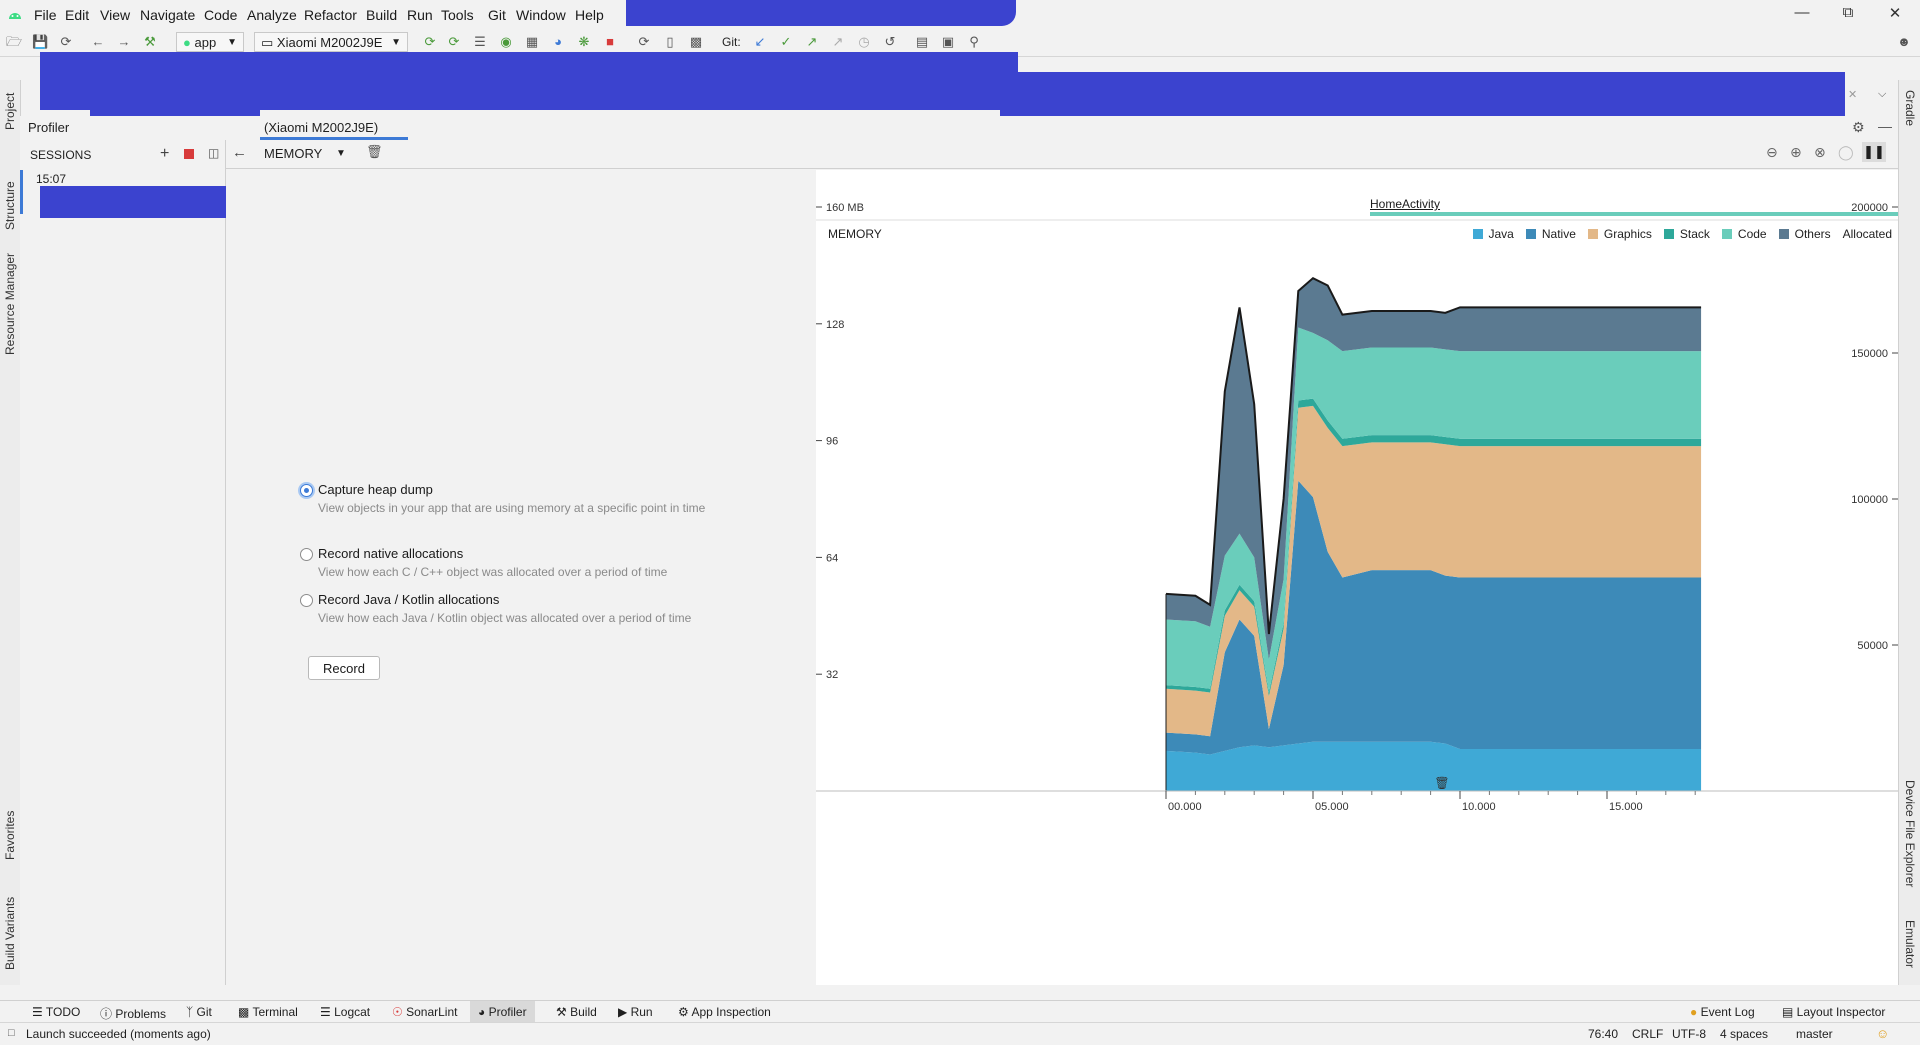 This screenshot has width=1920, height=1045. What do you see at coordinates (268, 1012) in the screenshot?
I see `tab-terminal: ▩ Terminal` at bounding box center [268, 1012].